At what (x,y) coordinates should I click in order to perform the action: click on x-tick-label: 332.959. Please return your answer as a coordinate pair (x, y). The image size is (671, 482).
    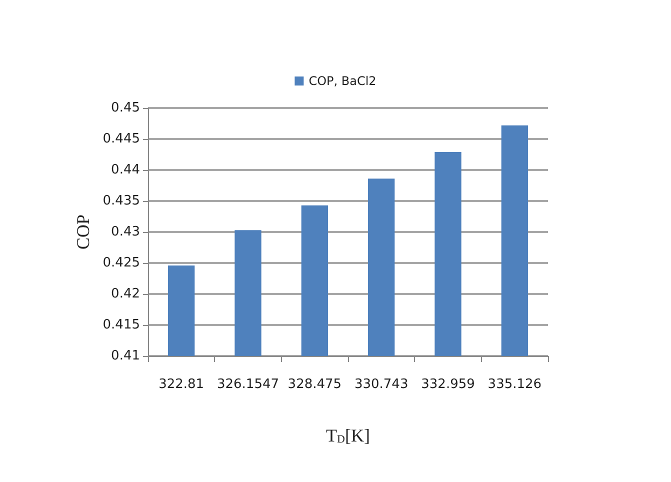
    Looking at the image, I should click on (448, 384).